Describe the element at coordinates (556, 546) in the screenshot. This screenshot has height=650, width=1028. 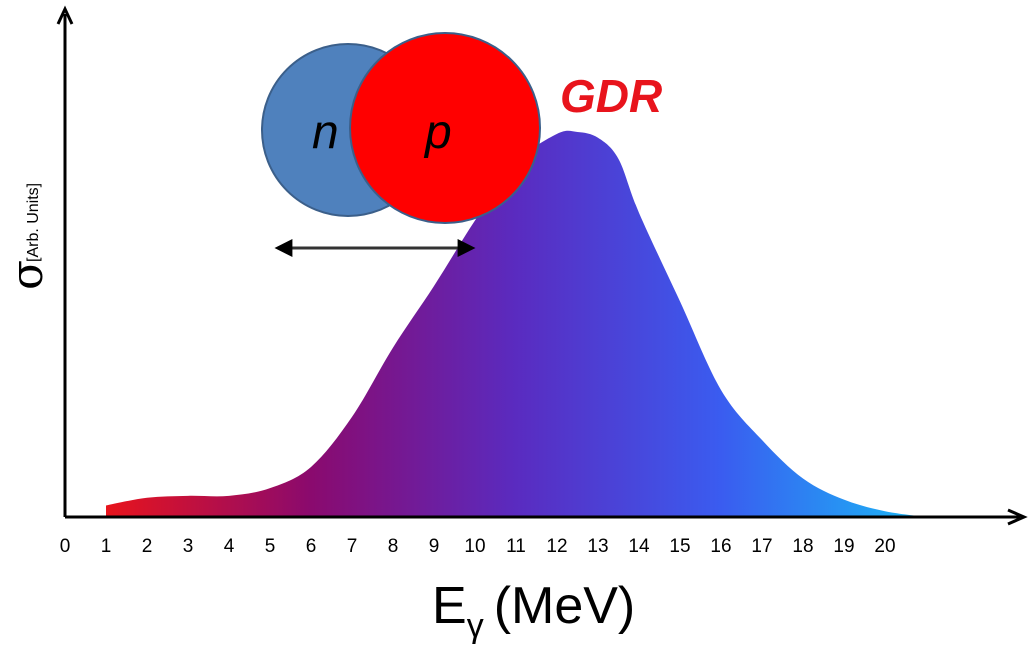
I see `x-tick-label-12: 12` at that location.